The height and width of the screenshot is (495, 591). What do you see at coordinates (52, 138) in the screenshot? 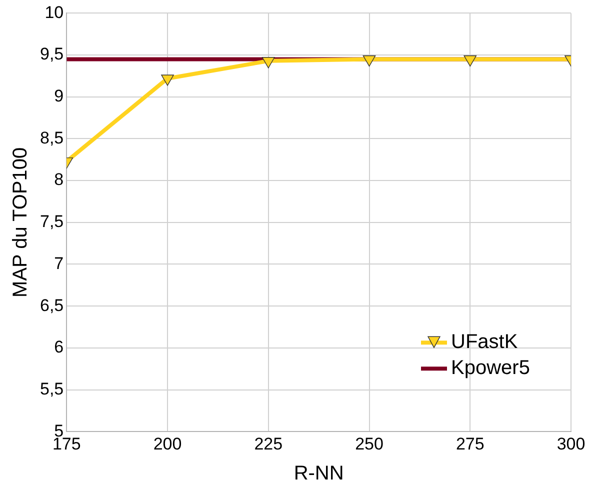
I see `y-tick-label: 8,5` at bounding box center [52, 138].